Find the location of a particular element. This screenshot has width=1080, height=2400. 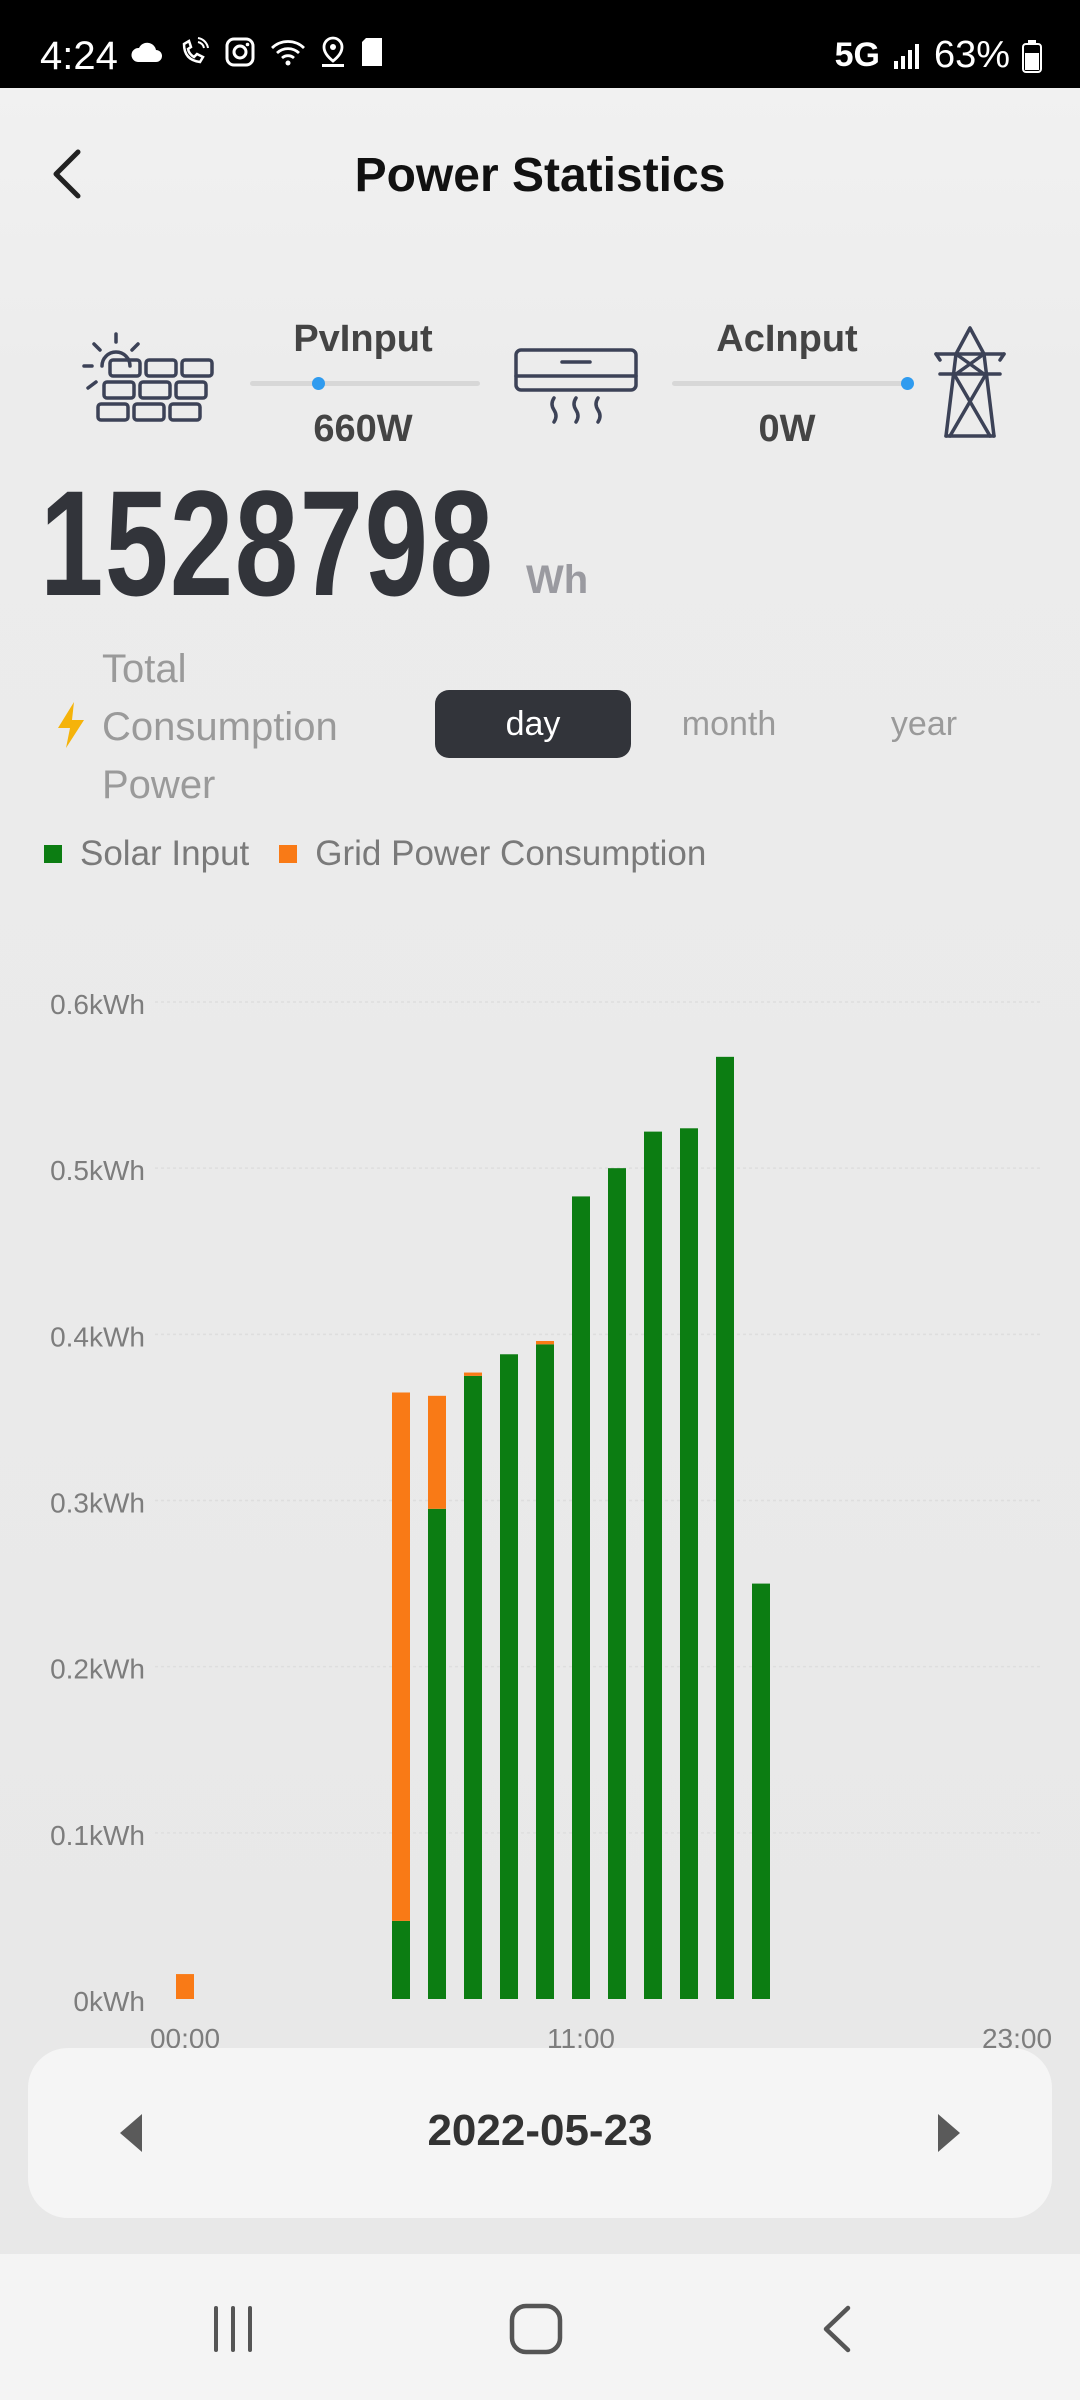

status-bar: 4:24 5G 63% is located at coordinates (540, 44).